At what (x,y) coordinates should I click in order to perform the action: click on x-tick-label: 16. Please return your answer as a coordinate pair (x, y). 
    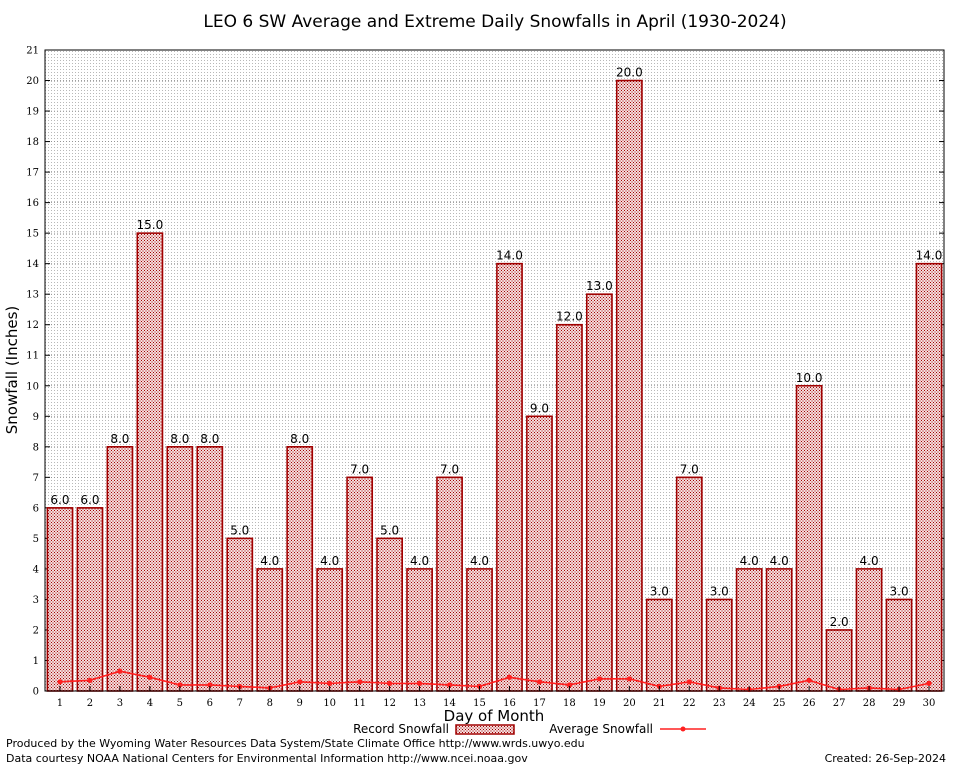
    Looking at the image, I should click on (509, 703).